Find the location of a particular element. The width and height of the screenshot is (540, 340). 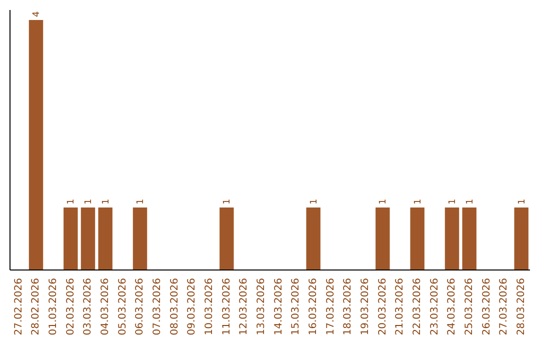

x-tick-label: 12.03.2026 is located at coordinates (244, 307).